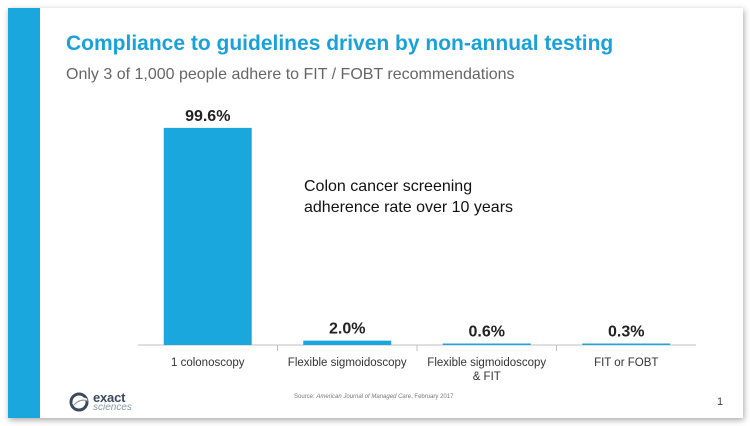  Describe the element at coordinates (626, 332) in the screenshot. I see `data-label: 0.3%` at that location.